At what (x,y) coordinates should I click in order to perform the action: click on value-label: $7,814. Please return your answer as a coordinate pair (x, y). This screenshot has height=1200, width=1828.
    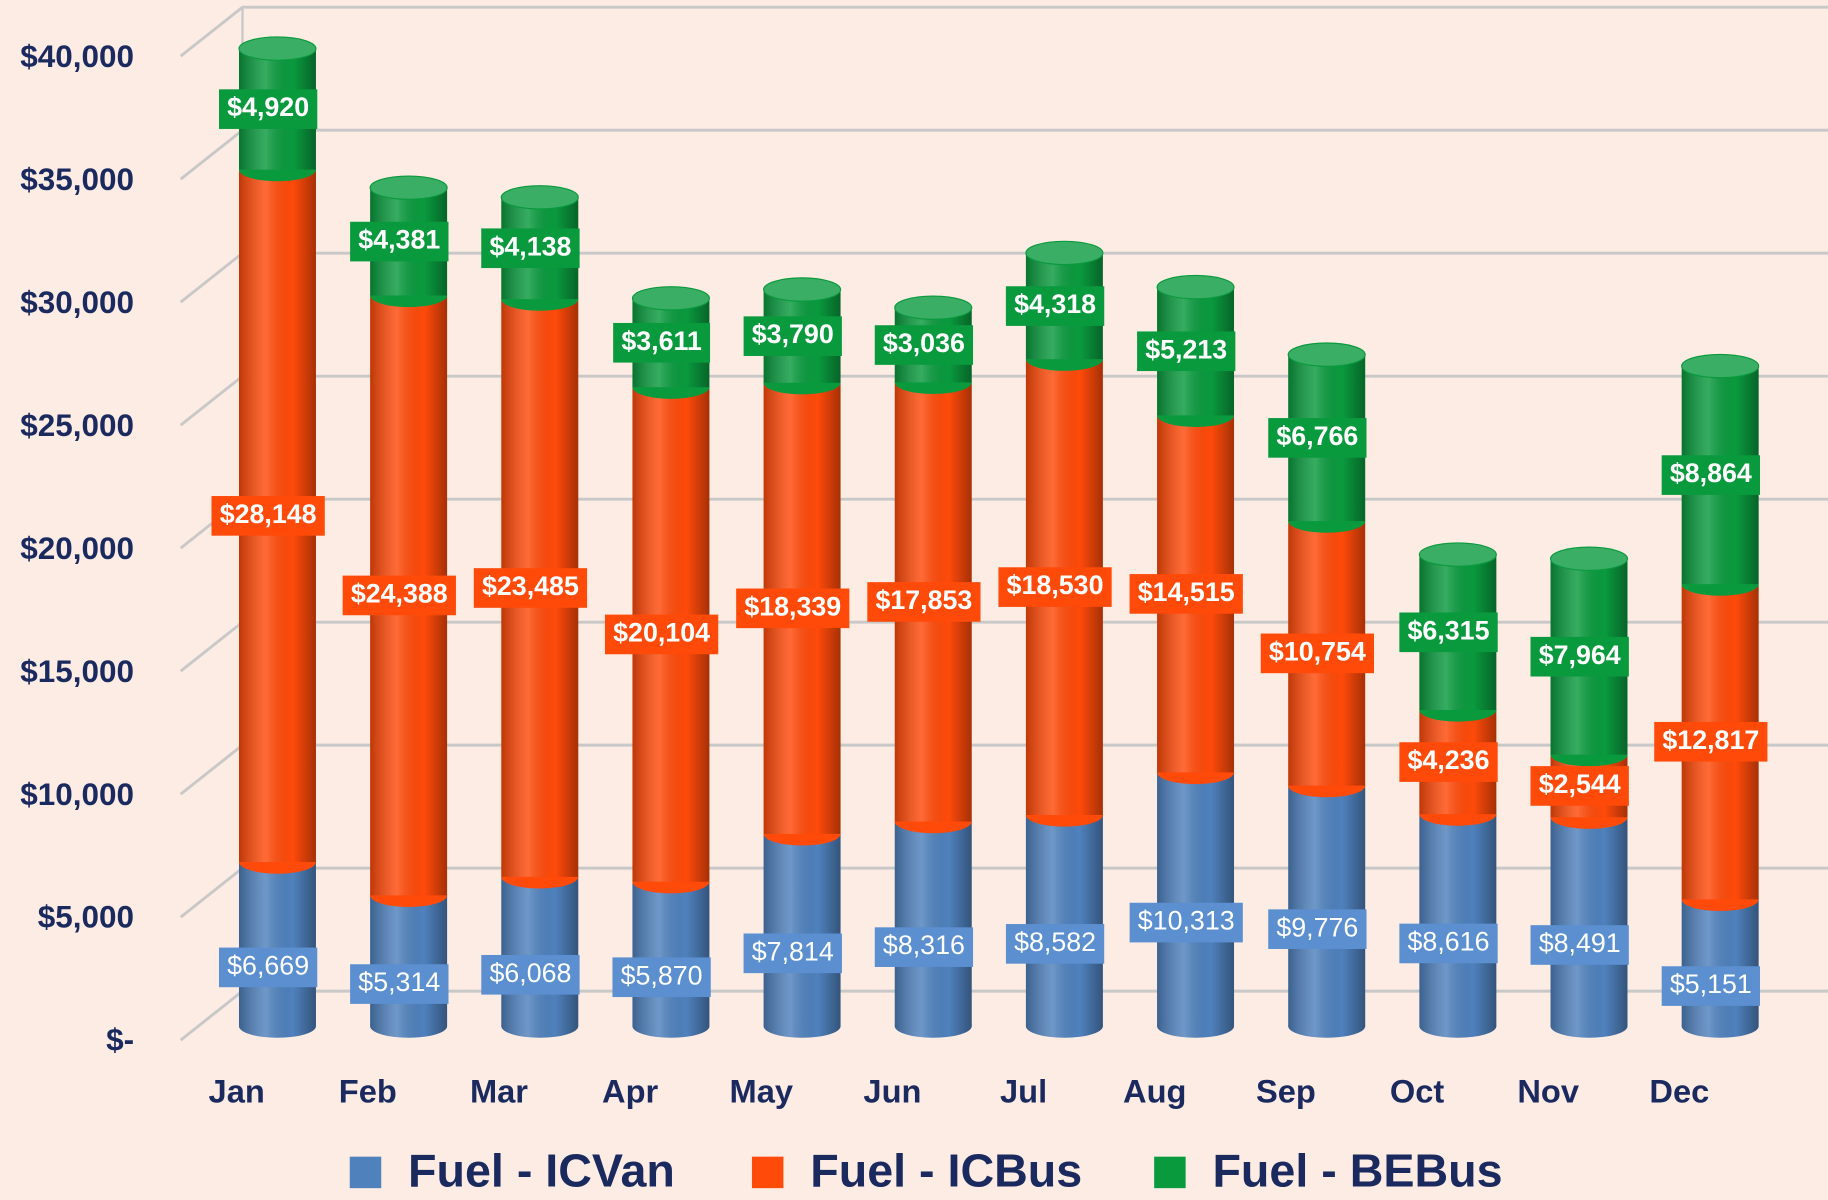
    Looking at the image, I should click on (793, 951).